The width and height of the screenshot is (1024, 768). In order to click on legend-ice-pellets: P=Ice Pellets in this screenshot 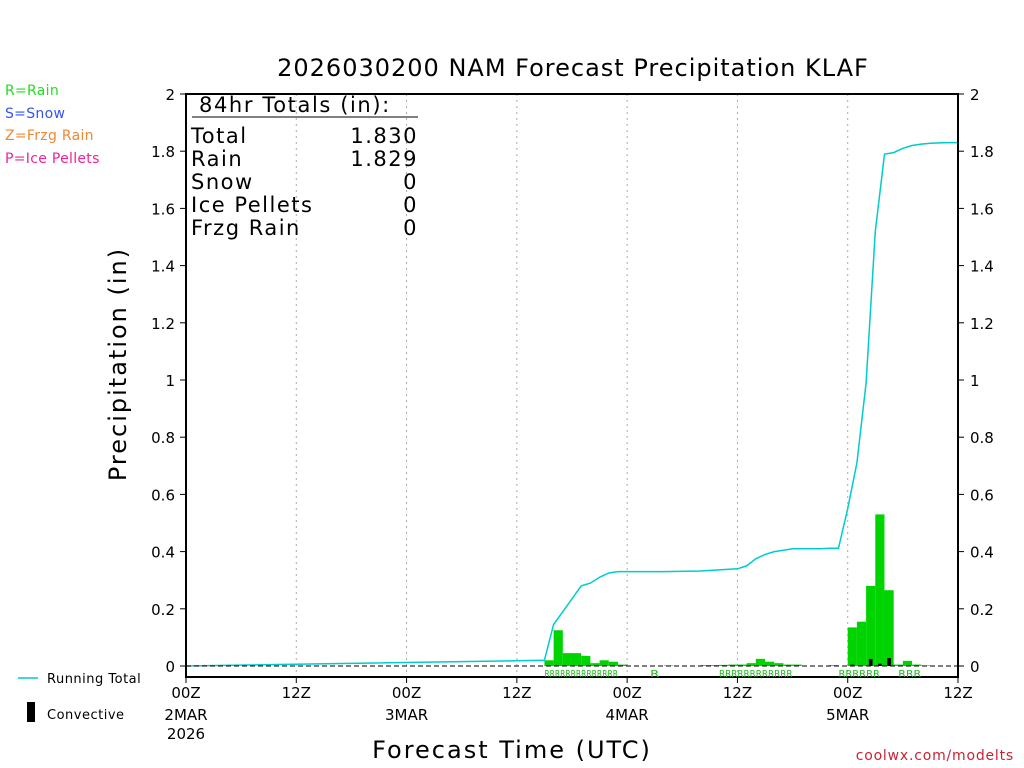, I will do `click(52, 158)`.